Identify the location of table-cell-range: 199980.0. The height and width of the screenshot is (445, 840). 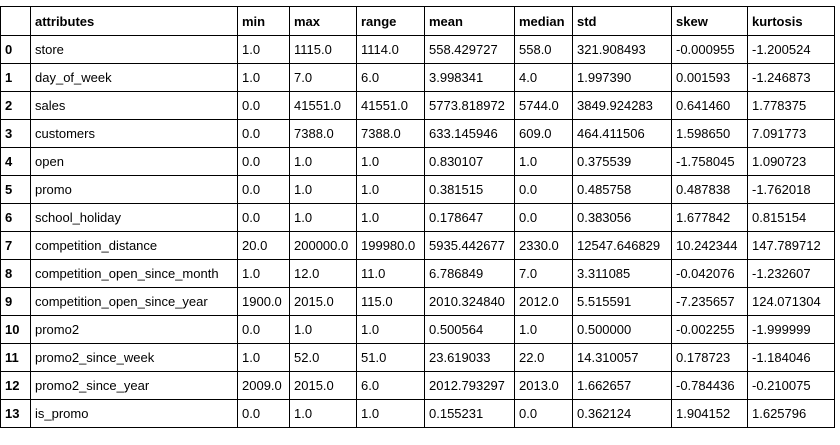
(390, 245).